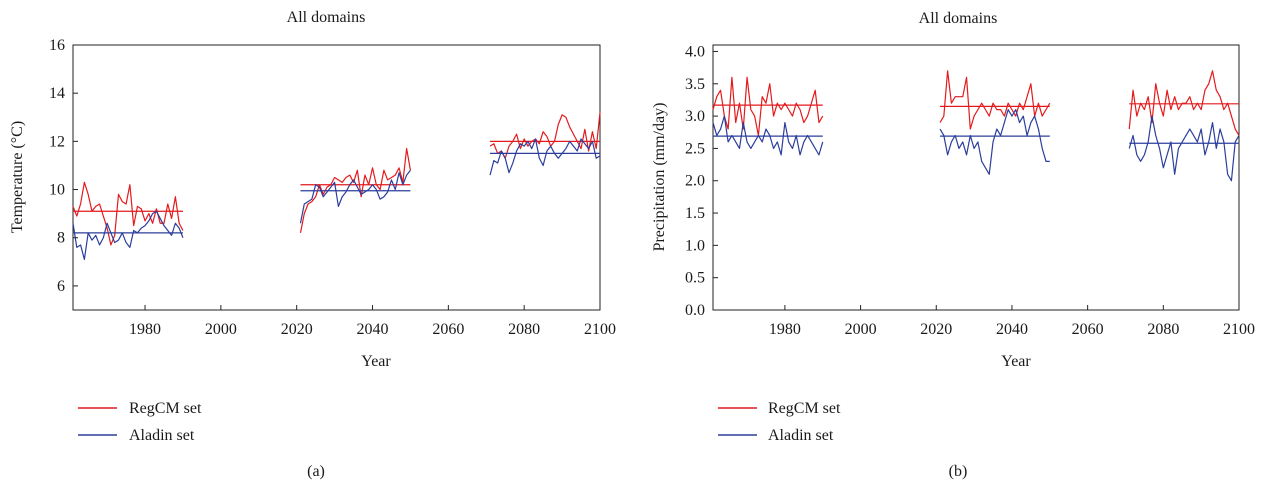 The image size is (1279, 491). I want to click on panel-b-x-axis-label: Year, so click(1016, 361).